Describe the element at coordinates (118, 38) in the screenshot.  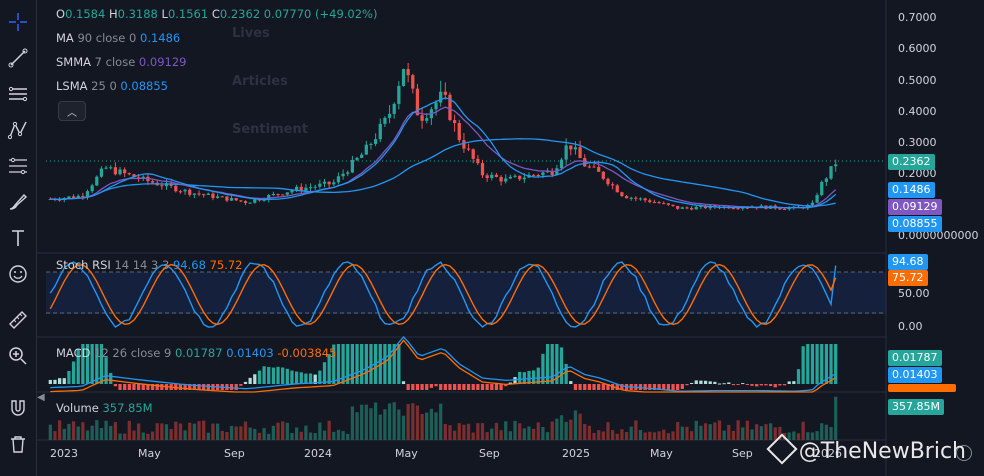
I see `ma-legend: MA 90 close 0 0.1486` at that location.